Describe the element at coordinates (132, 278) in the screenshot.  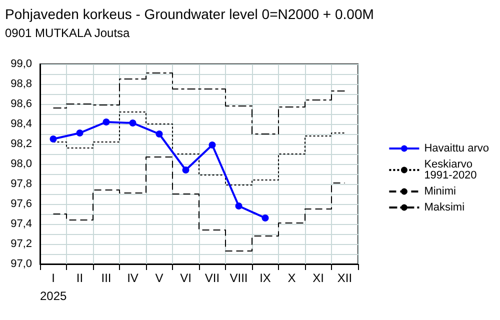
I see `x-tick-label: IV` at that location.